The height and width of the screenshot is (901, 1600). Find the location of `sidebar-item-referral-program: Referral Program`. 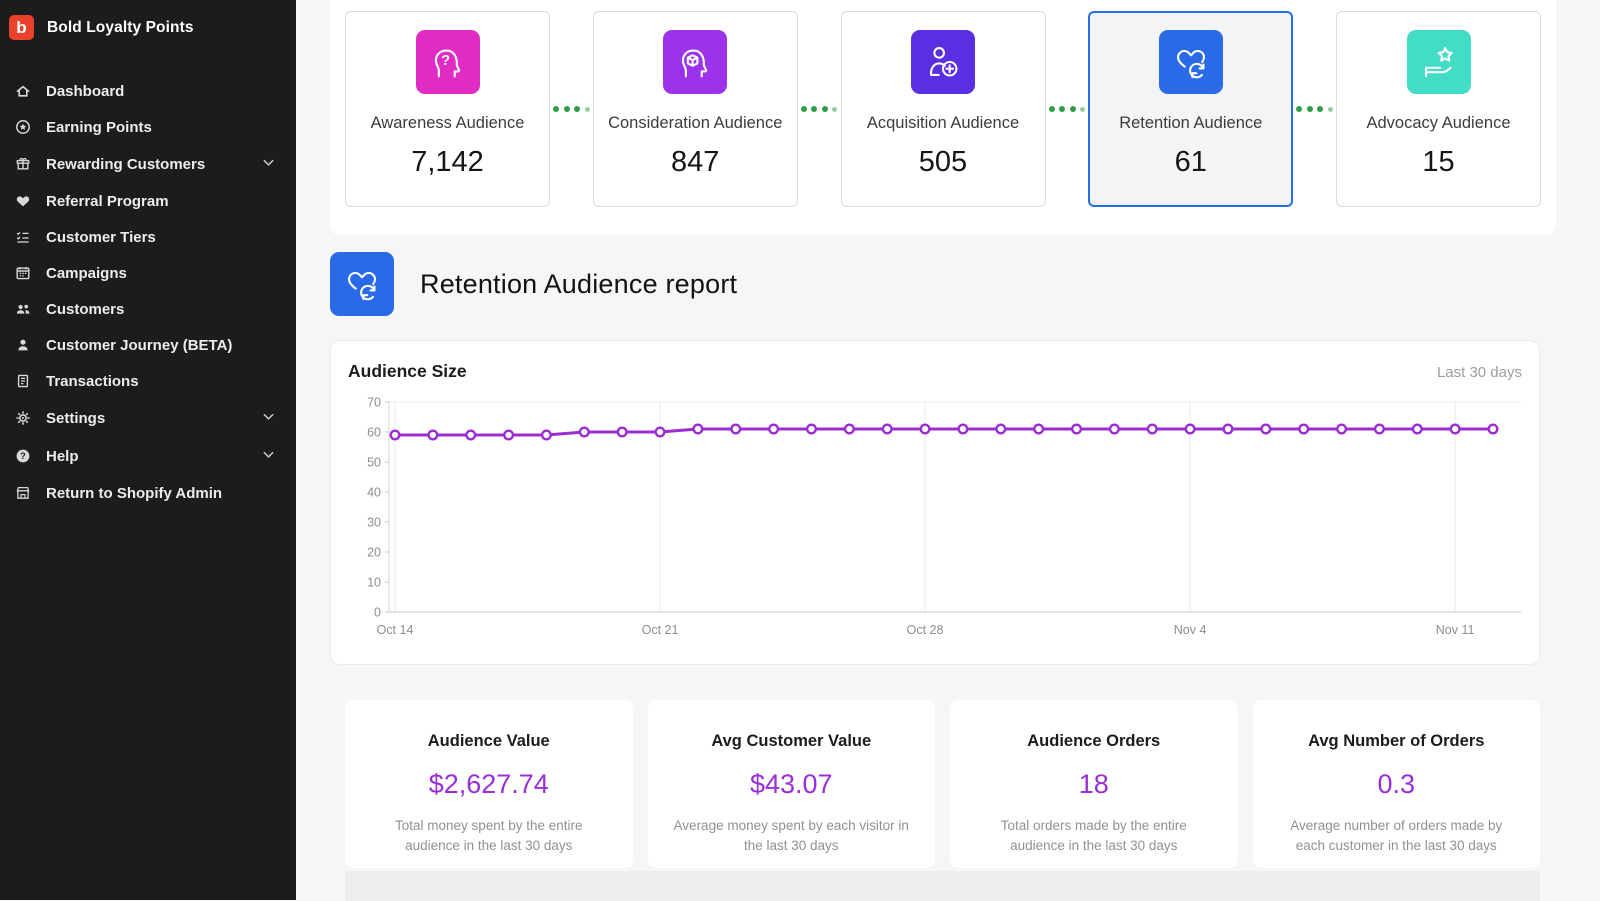

sidebar-item-referral-program: Referral Program is located at coordinates (148, 201).